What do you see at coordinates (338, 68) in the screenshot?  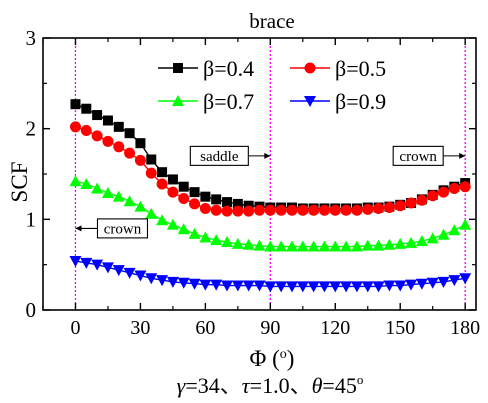 I see `legend-item-1: β=0.5` at bounding box center [338, 68].